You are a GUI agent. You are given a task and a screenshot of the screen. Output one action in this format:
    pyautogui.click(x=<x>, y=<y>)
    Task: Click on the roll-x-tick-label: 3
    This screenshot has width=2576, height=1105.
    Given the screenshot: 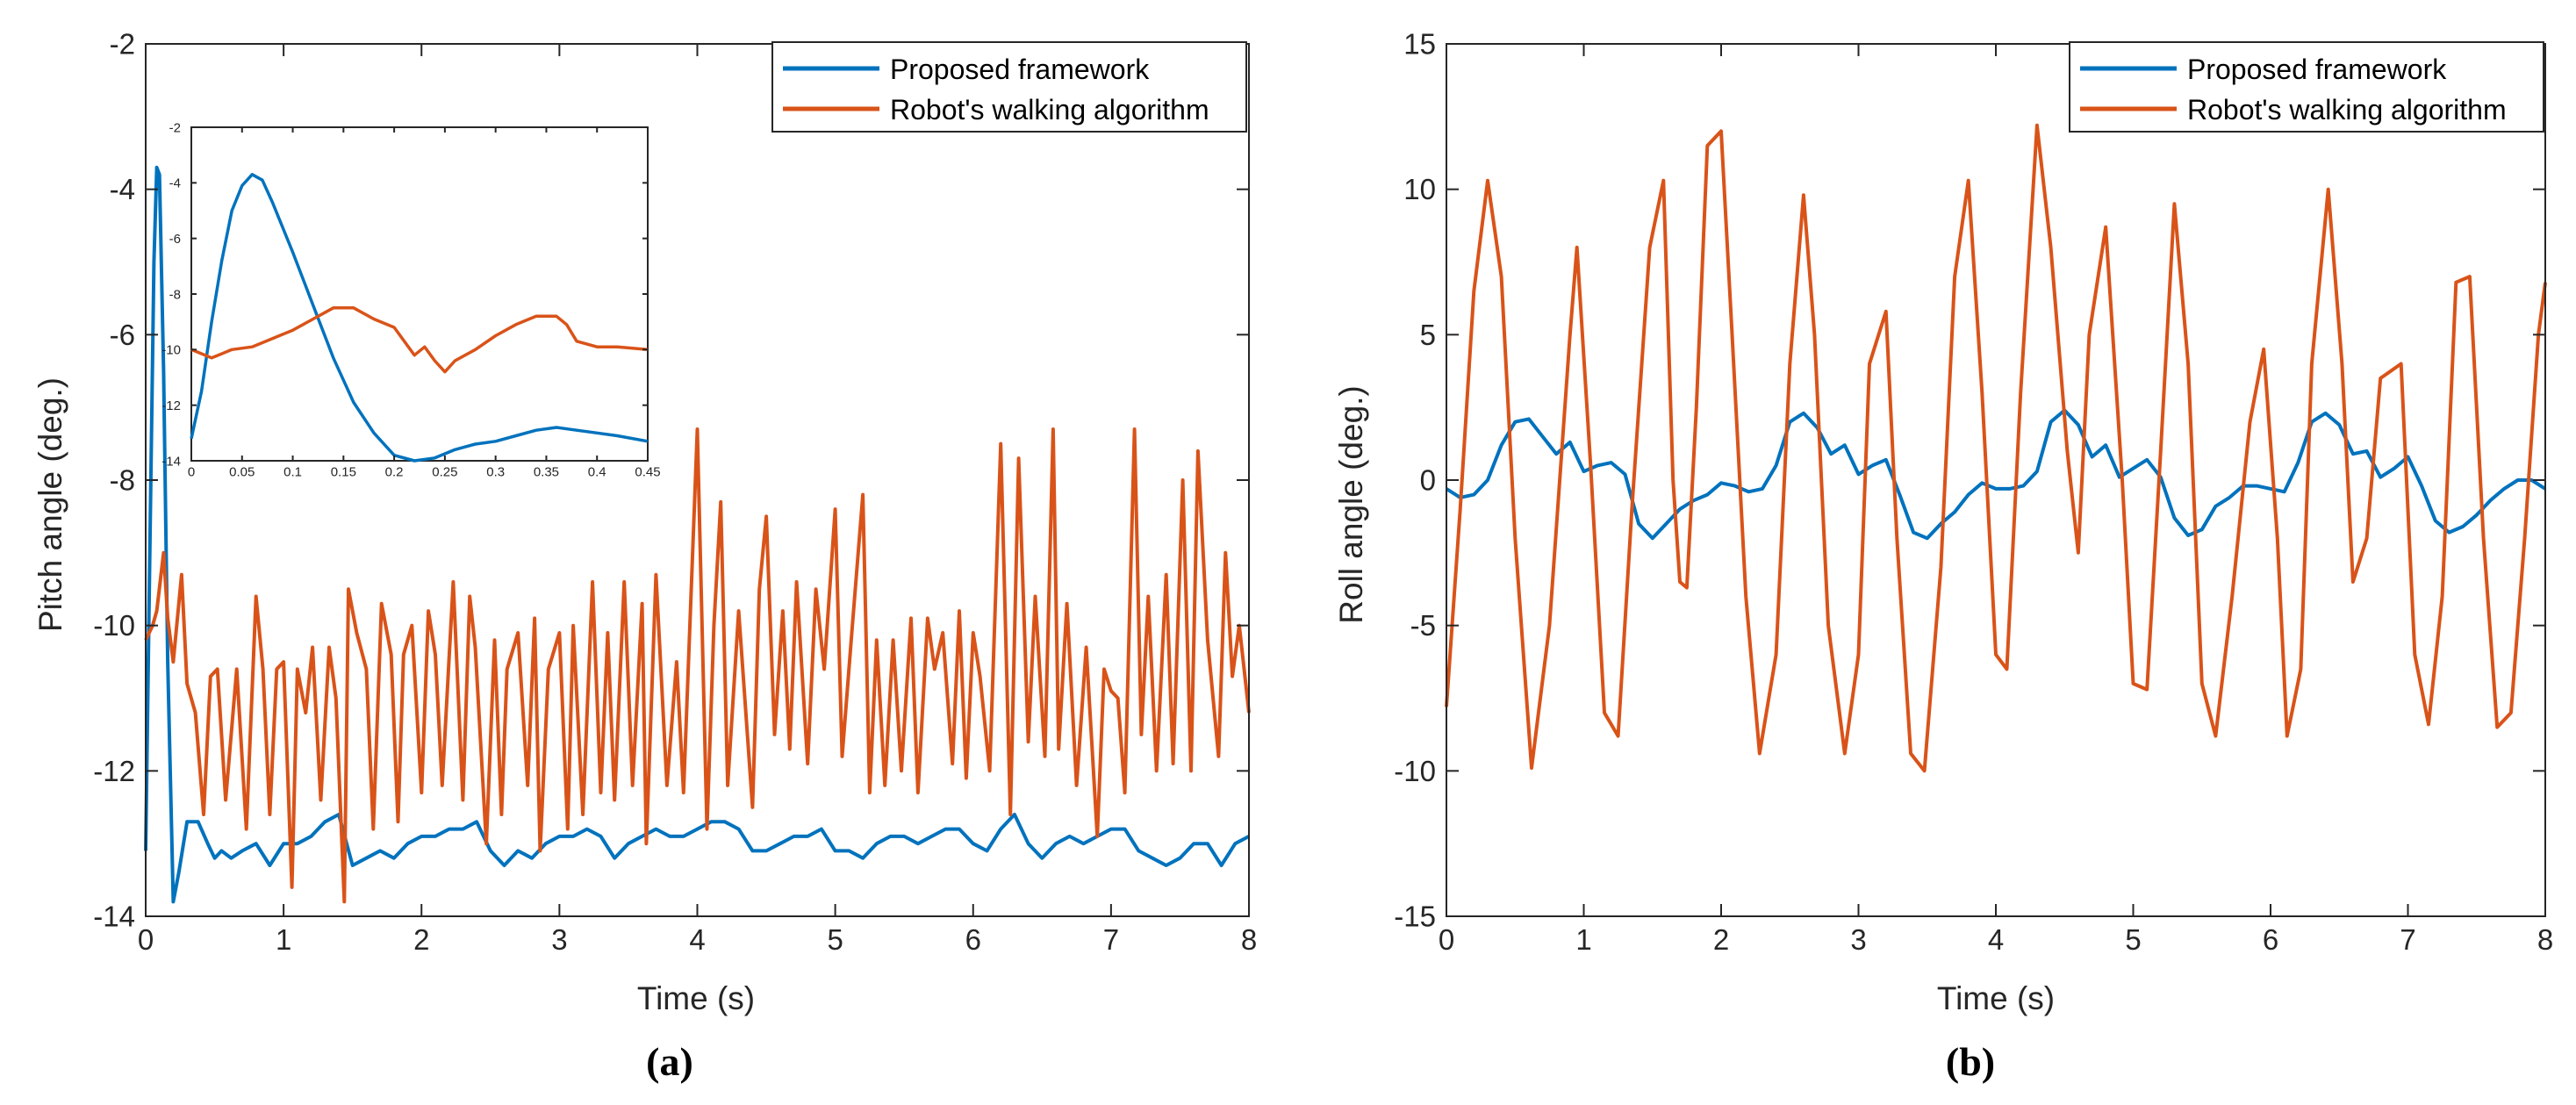 What is the action you would take?
    pyautogui.click(x=1858, y=939)
    